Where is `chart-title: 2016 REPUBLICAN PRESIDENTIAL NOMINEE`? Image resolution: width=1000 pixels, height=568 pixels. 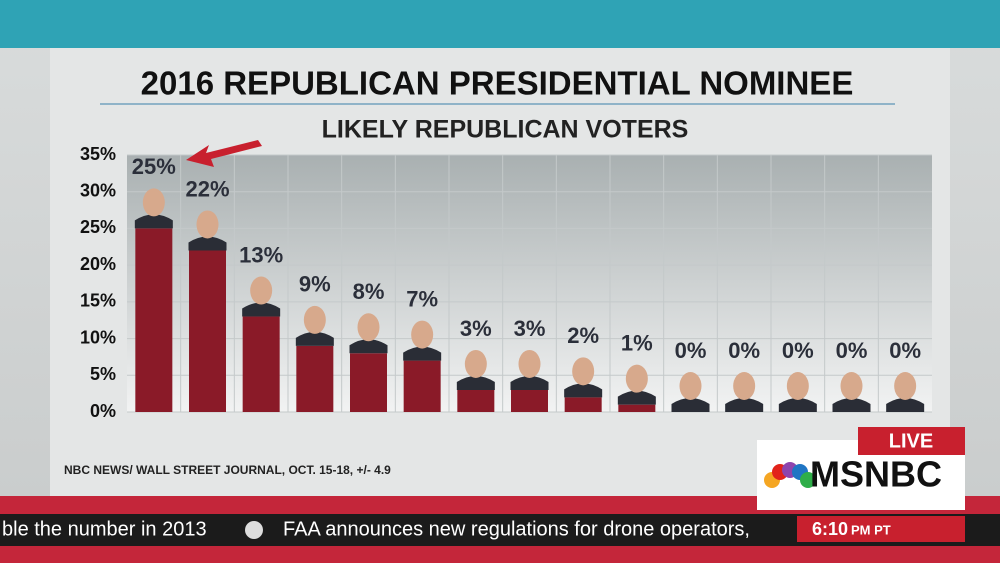 chart-title: 2016 REPUBLICAN PRESIDENTIAL NOMINEE is located at coordinates (497, 83).